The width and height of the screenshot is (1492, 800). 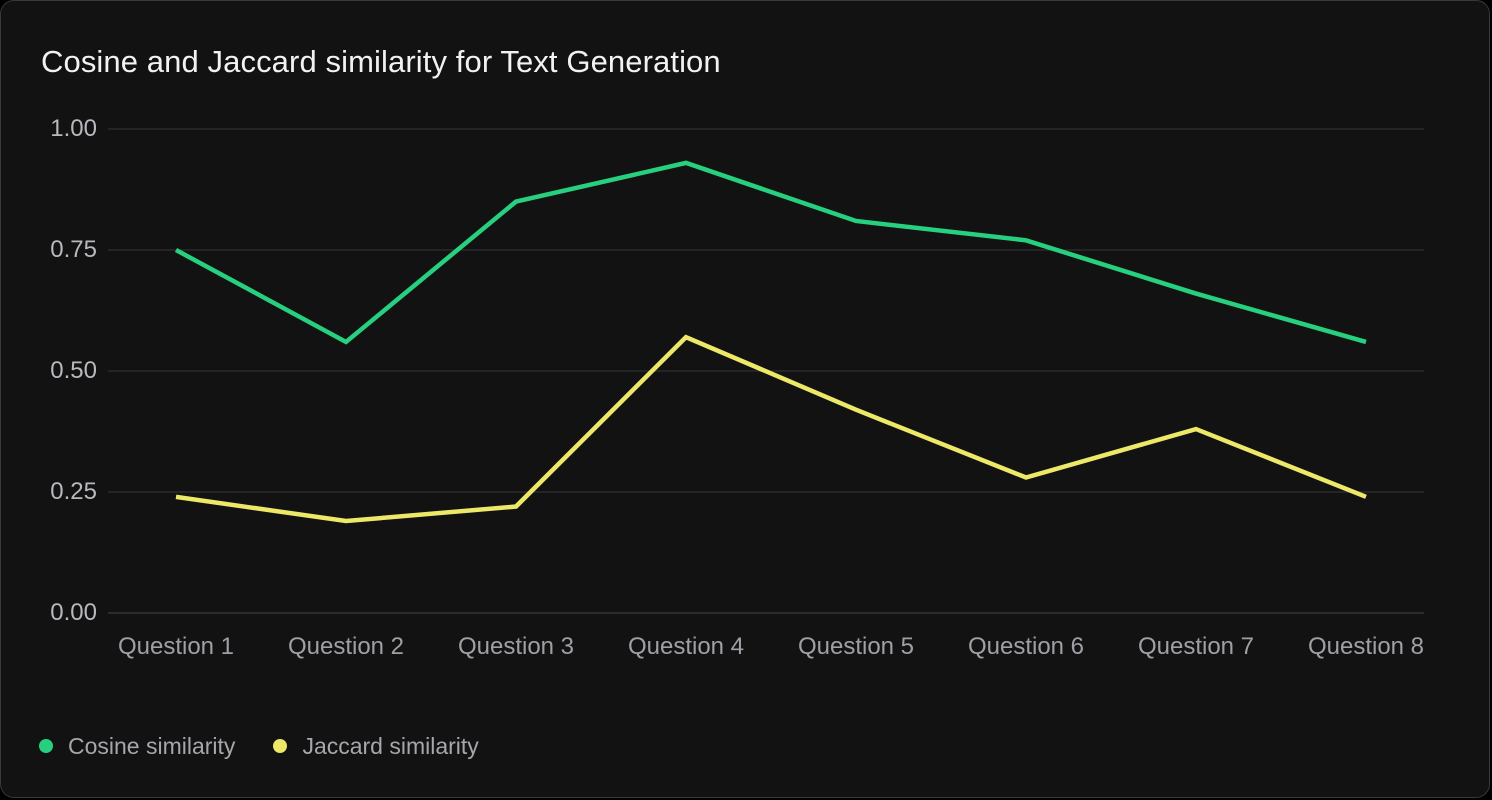 I want to click on legend-item-cosine-similarity: Cosine similarity, so click(x=137, y=746).